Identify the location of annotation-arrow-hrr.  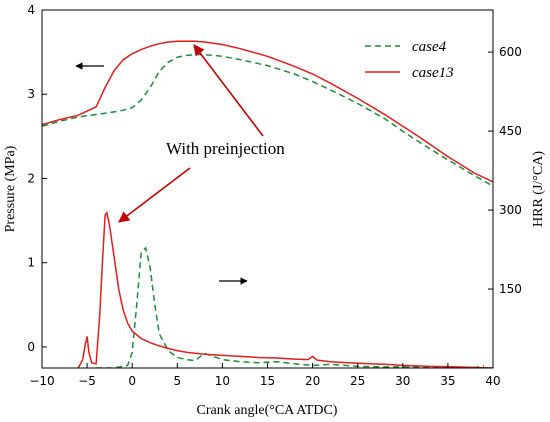
(154, 195).